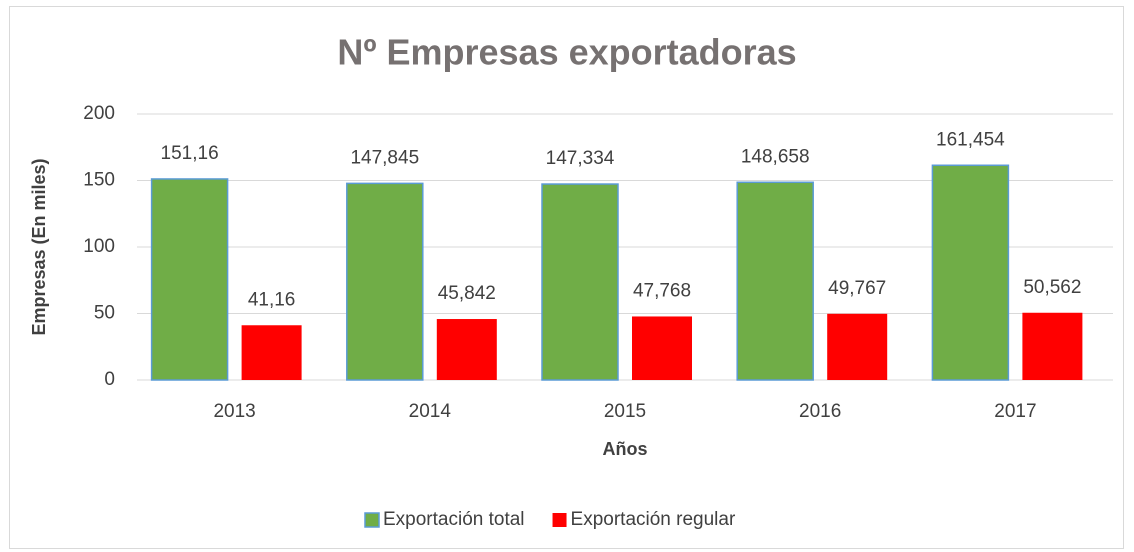 Image resolution: width=1134 pixels, height=552 pixels. What do you see at coordinates (1052, 287) in the screenshot?
I see `value-label: 50,562` at bounding box center [1052, 287].